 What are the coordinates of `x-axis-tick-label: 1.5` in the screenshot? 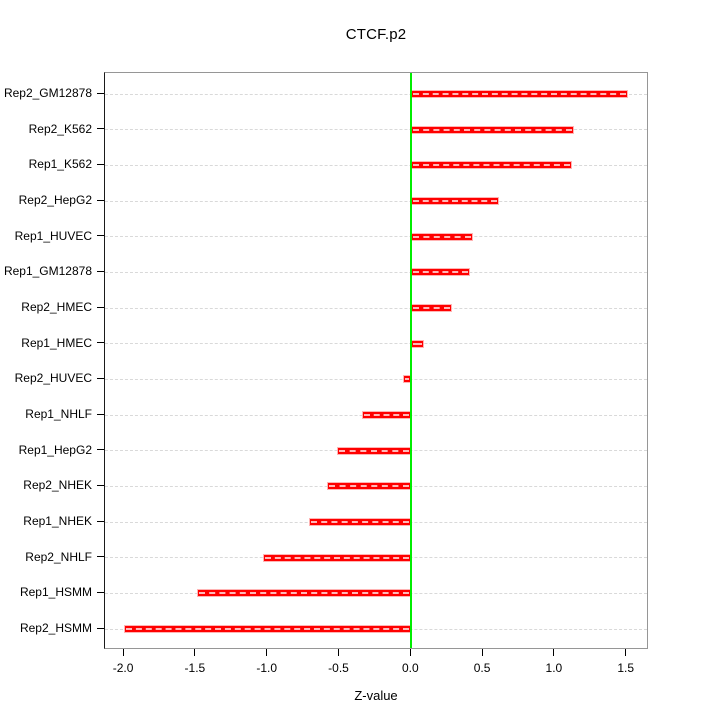 It's located at (626, 668).